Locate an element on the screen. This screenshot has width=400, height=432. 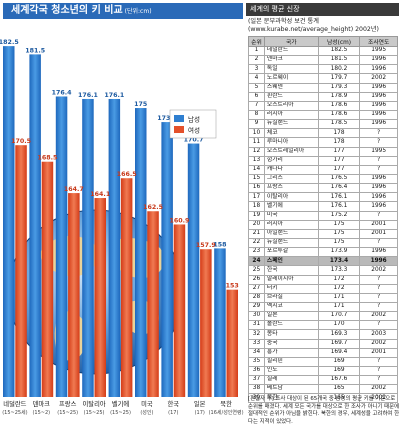
table-row: 29 멕시코 171? is located at coordinates (323, 307).